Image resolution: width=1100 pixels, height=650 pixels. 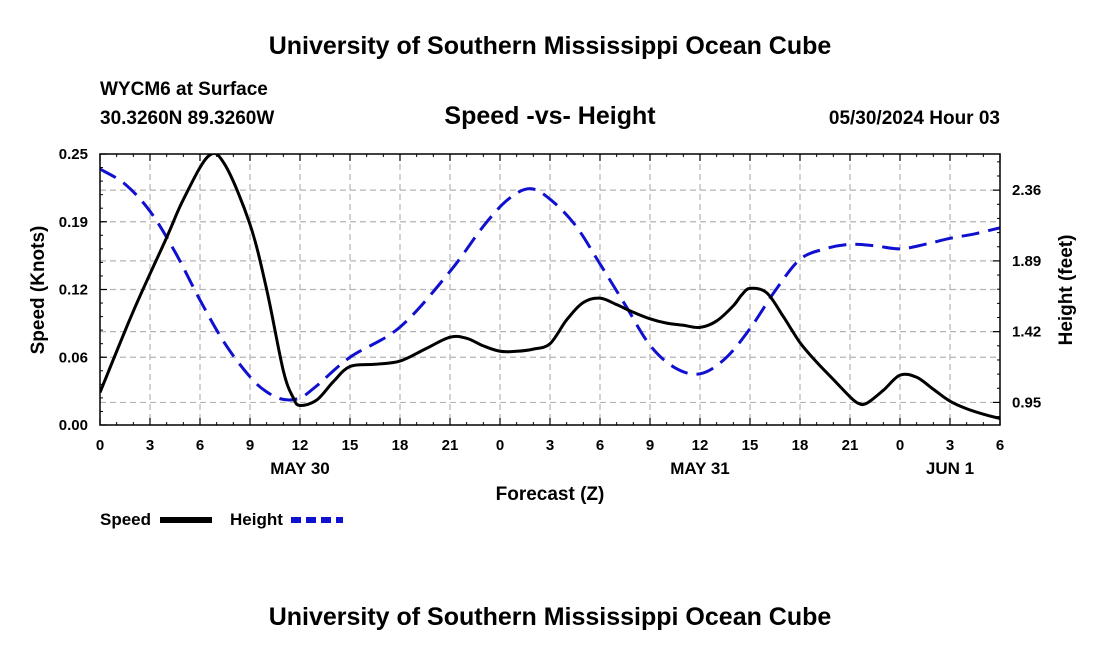 What do you see at coordinates (38, 290) in the screenshot?
I see `y-axis-title: Speed (Knots)` at bounding box center [38, 290].